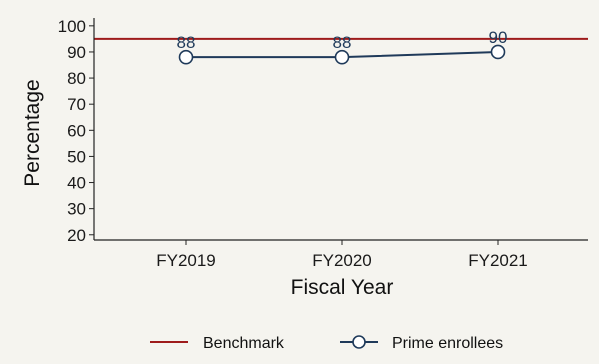 This screenshot has height=364, width=599. I want to click on x-tick-label: FY2020, so click(342, 260).